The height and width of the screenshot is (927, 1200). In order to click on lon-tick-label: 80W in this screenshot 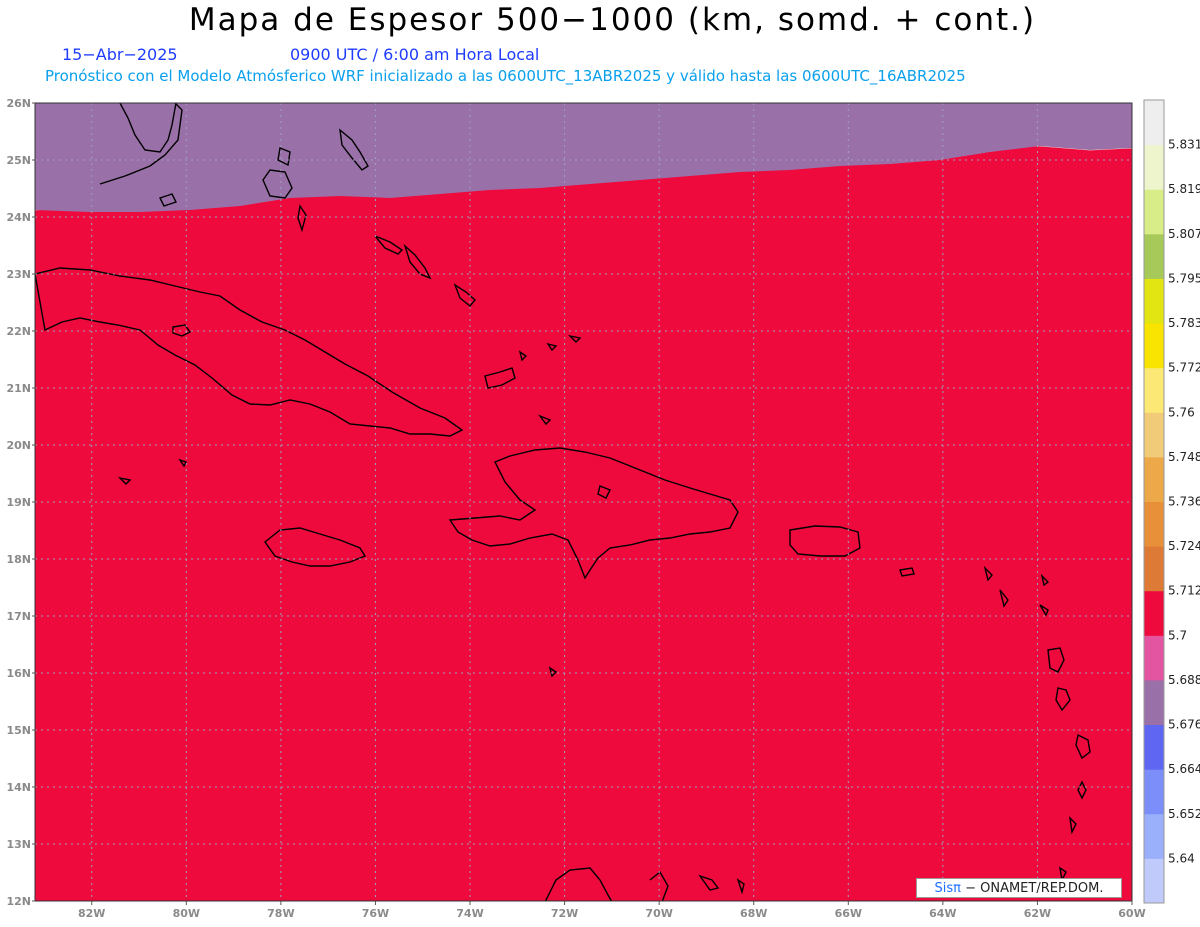, I will do `click(186, 913)`.